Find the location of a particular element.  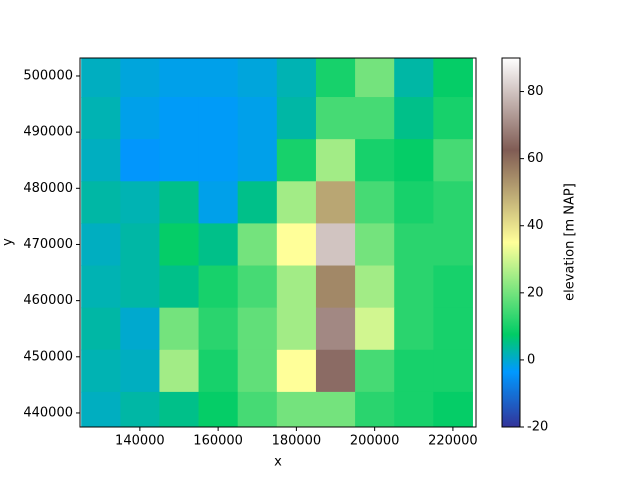

y-tick-label: 440000 is located at coordinates (48, 412).